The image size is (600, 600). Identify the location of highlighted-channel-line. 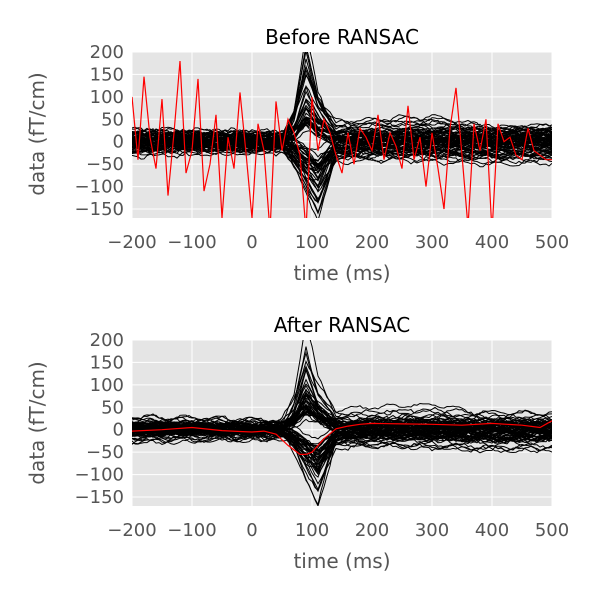
(342, 437).